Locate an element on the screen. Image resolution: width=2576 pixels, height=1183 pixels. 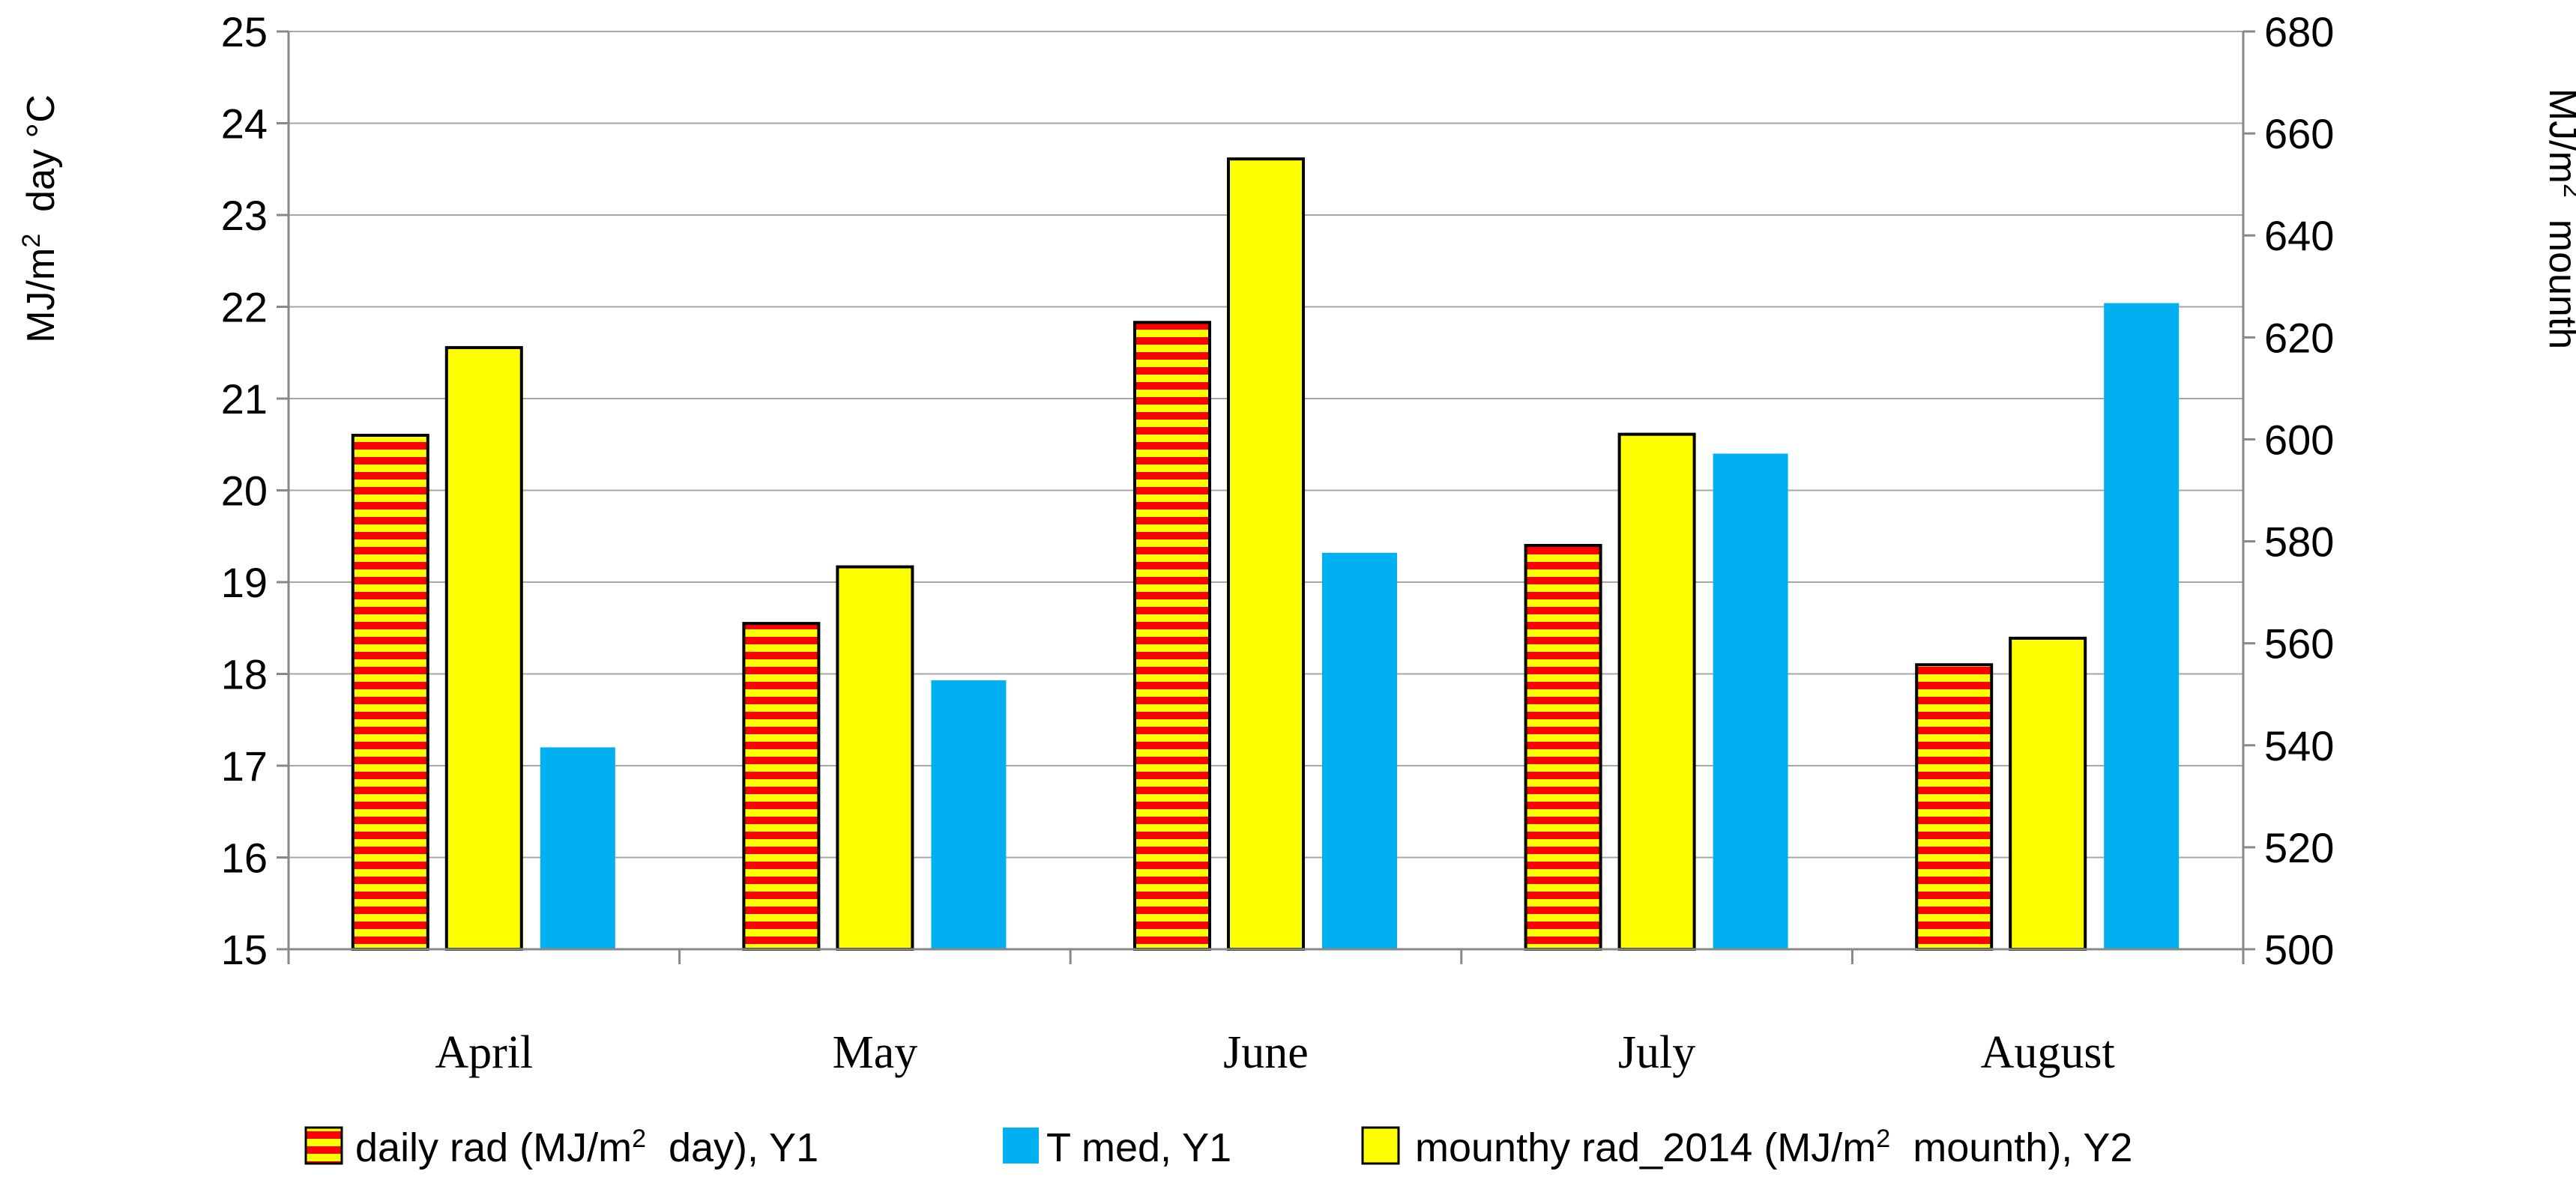
y2-tick-label: 540 is located at coordinates (2299, 745).